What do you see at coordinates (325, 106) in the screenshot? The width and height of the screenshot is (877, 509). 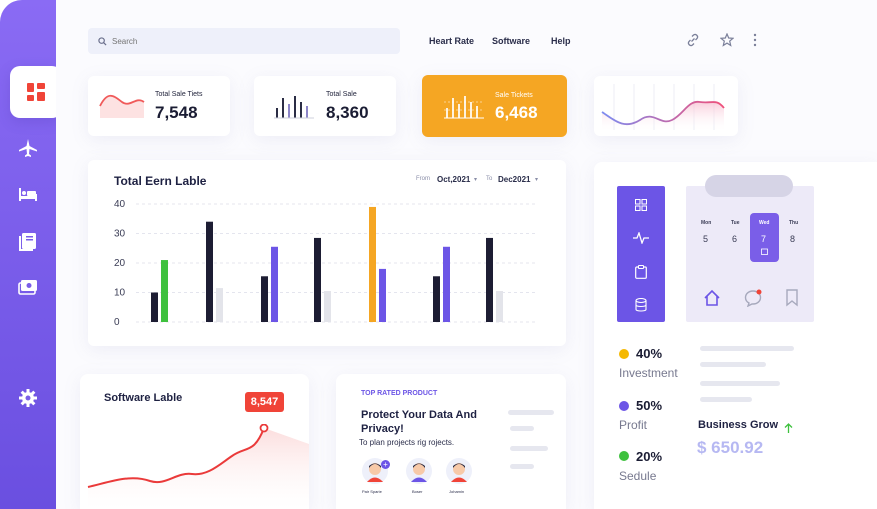 I see `stat-card-total-sale: Total Sale 8,360` at bounding box center [325, 106].